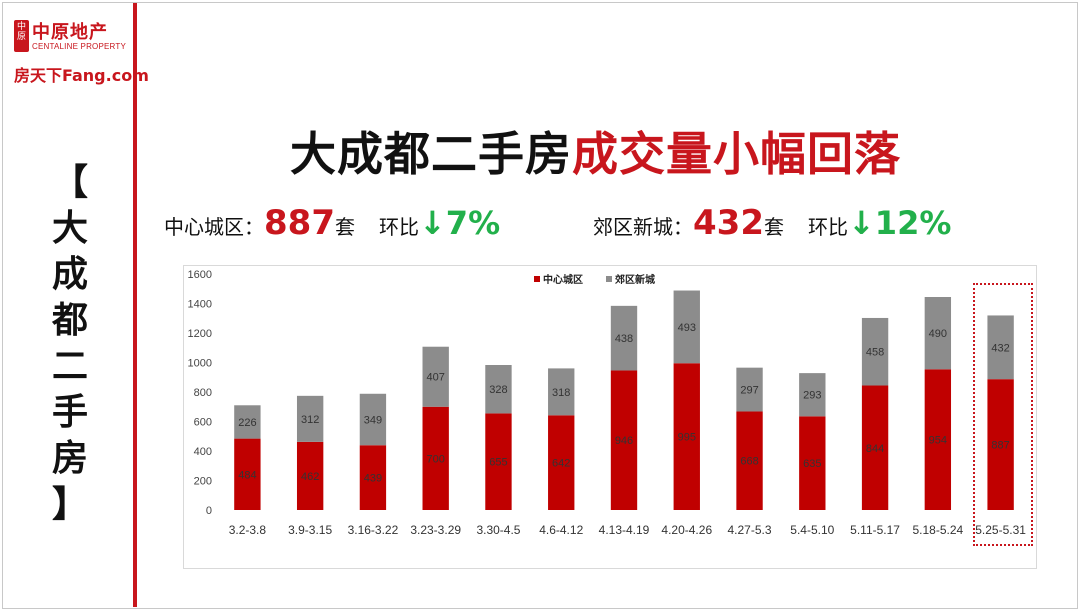 The width and height of the screenshot is (1080, 611). What do you see at coordinates (498, 530) in the screenshot?
I see `x-tick-label: 3.30-4.5` at bounding box center [498, 530].